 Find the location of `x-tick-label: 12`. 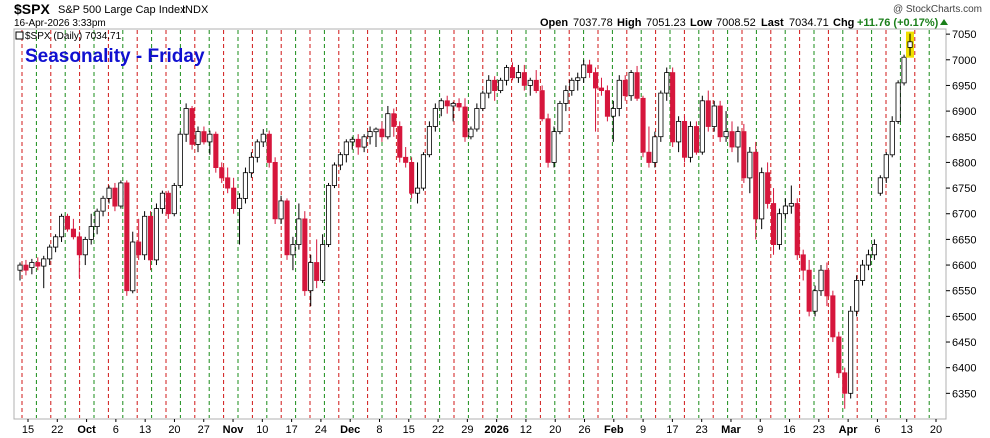

x-tick-label: 12 is located at coordinates (526, 430).